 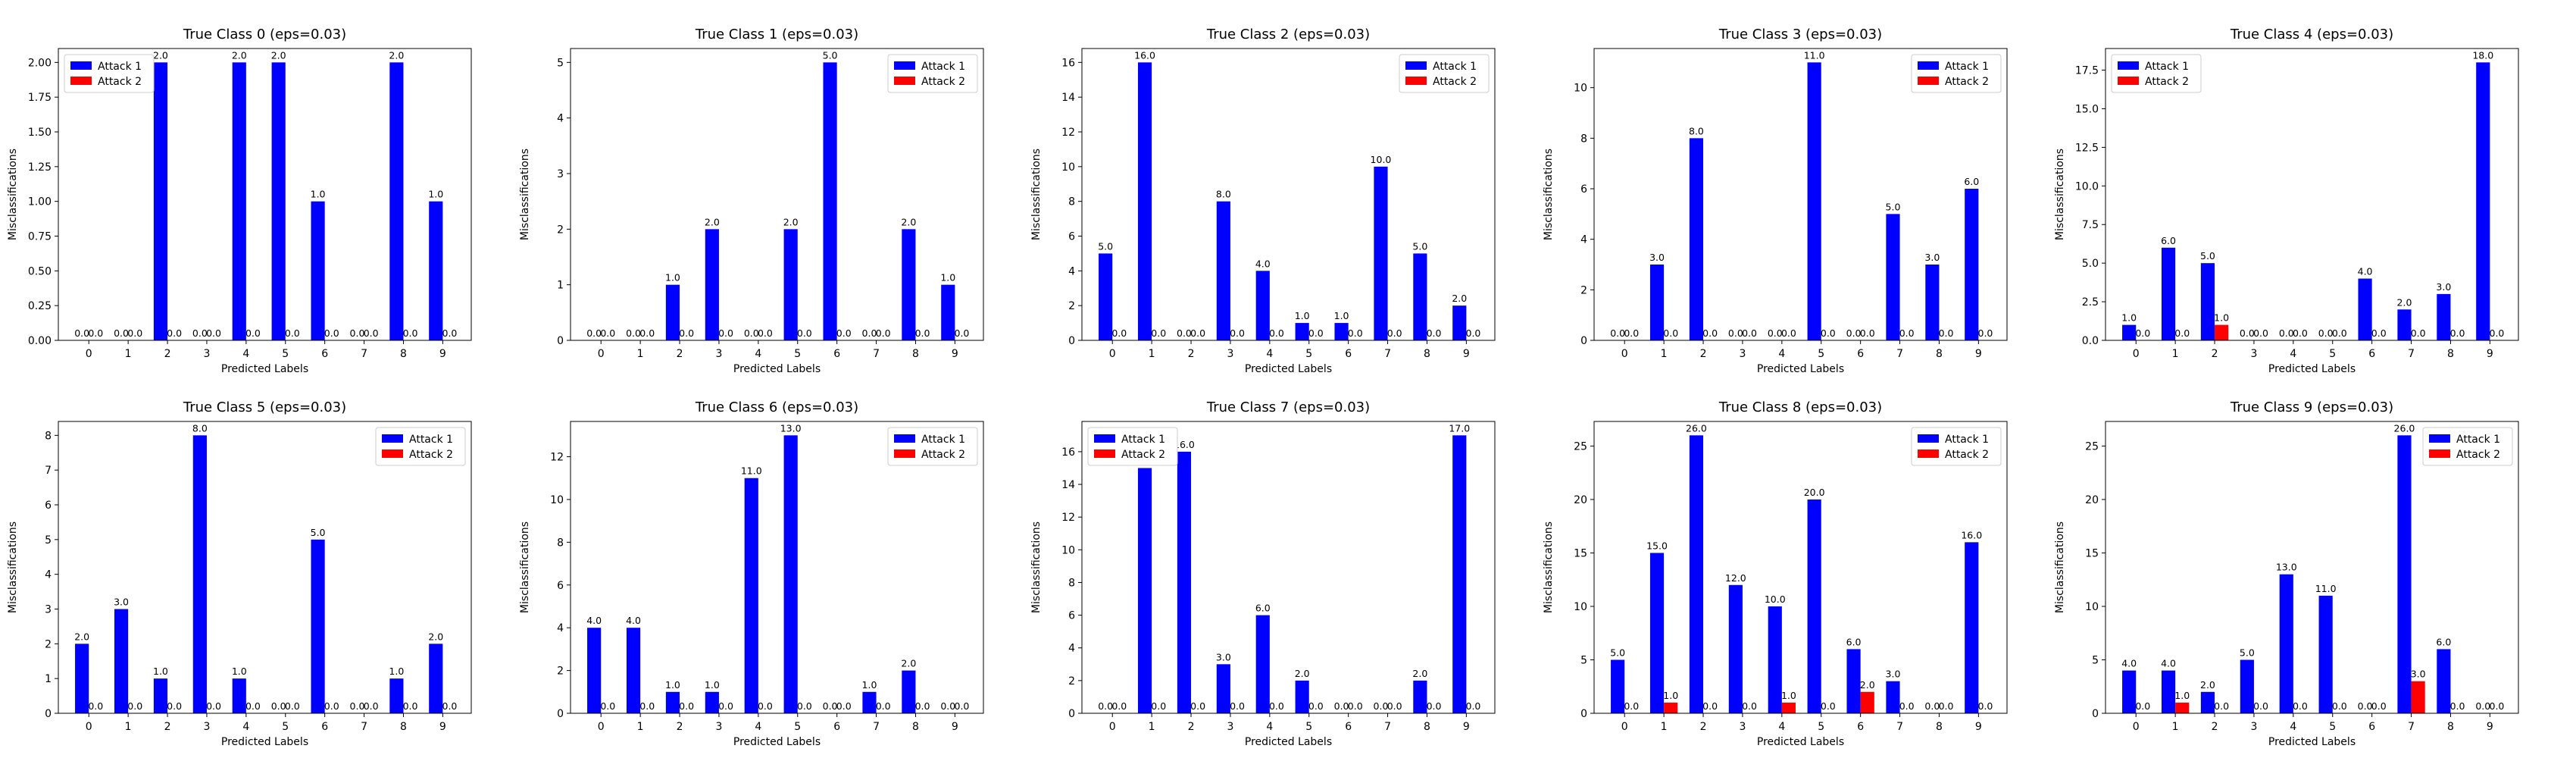 I want to click on x-tick-label: 9, so click(x=2490, y=354).